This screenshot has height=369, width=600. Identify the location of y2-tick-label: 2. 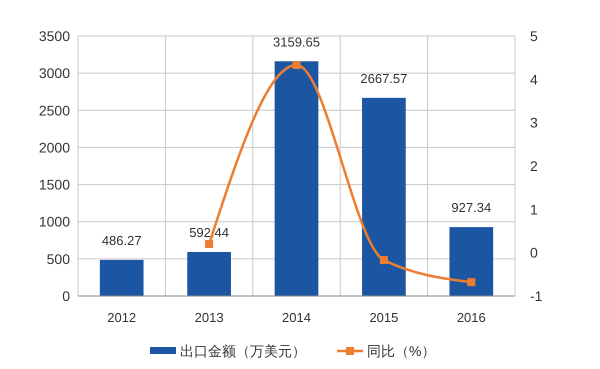
(534, 166).